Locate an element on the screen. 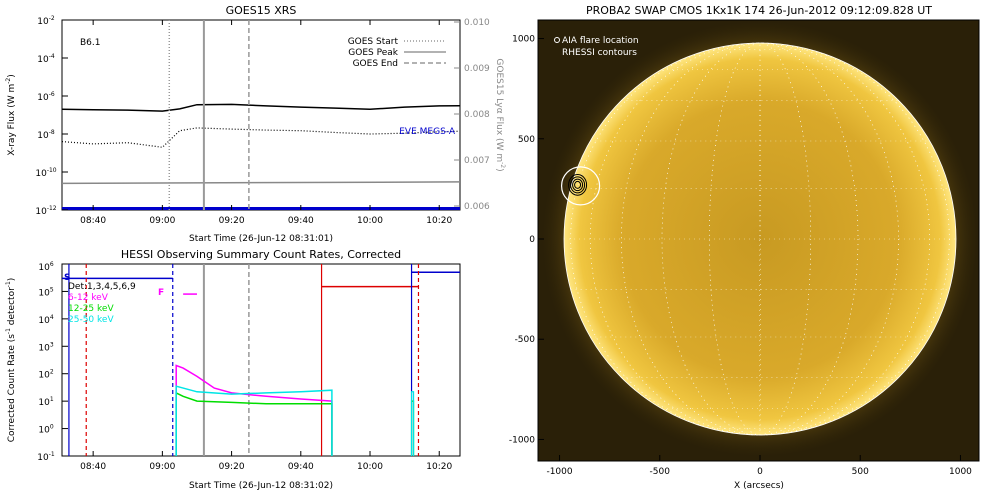 The width and height of the screenshot is (1000, 500). hessi-y-tick-label: 10⁵ is located at coordinates (45, 292).